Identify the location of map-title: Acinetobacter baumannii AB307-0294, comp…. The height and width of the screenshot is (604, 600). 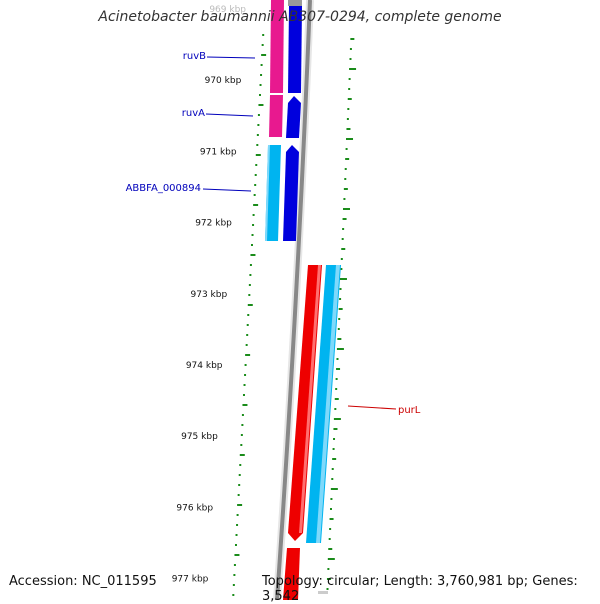
(300, 17).